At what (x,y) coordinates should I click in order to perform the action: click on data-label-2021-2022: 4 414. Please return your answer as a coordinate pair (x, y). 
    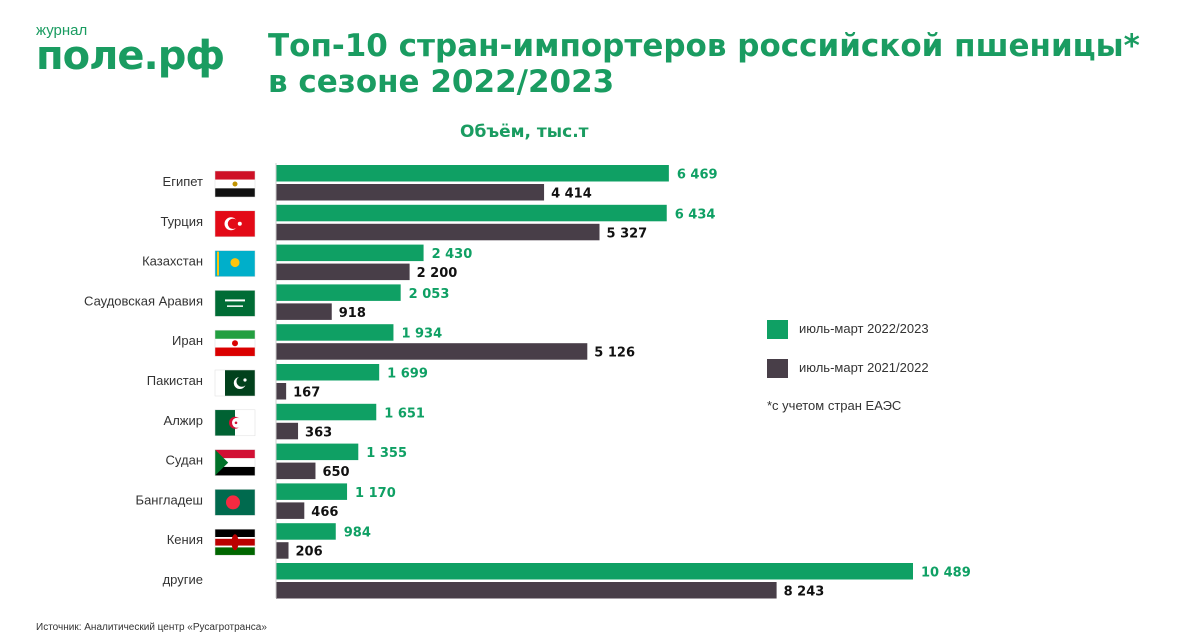
    Looking at the image, I should click on (571, 194).